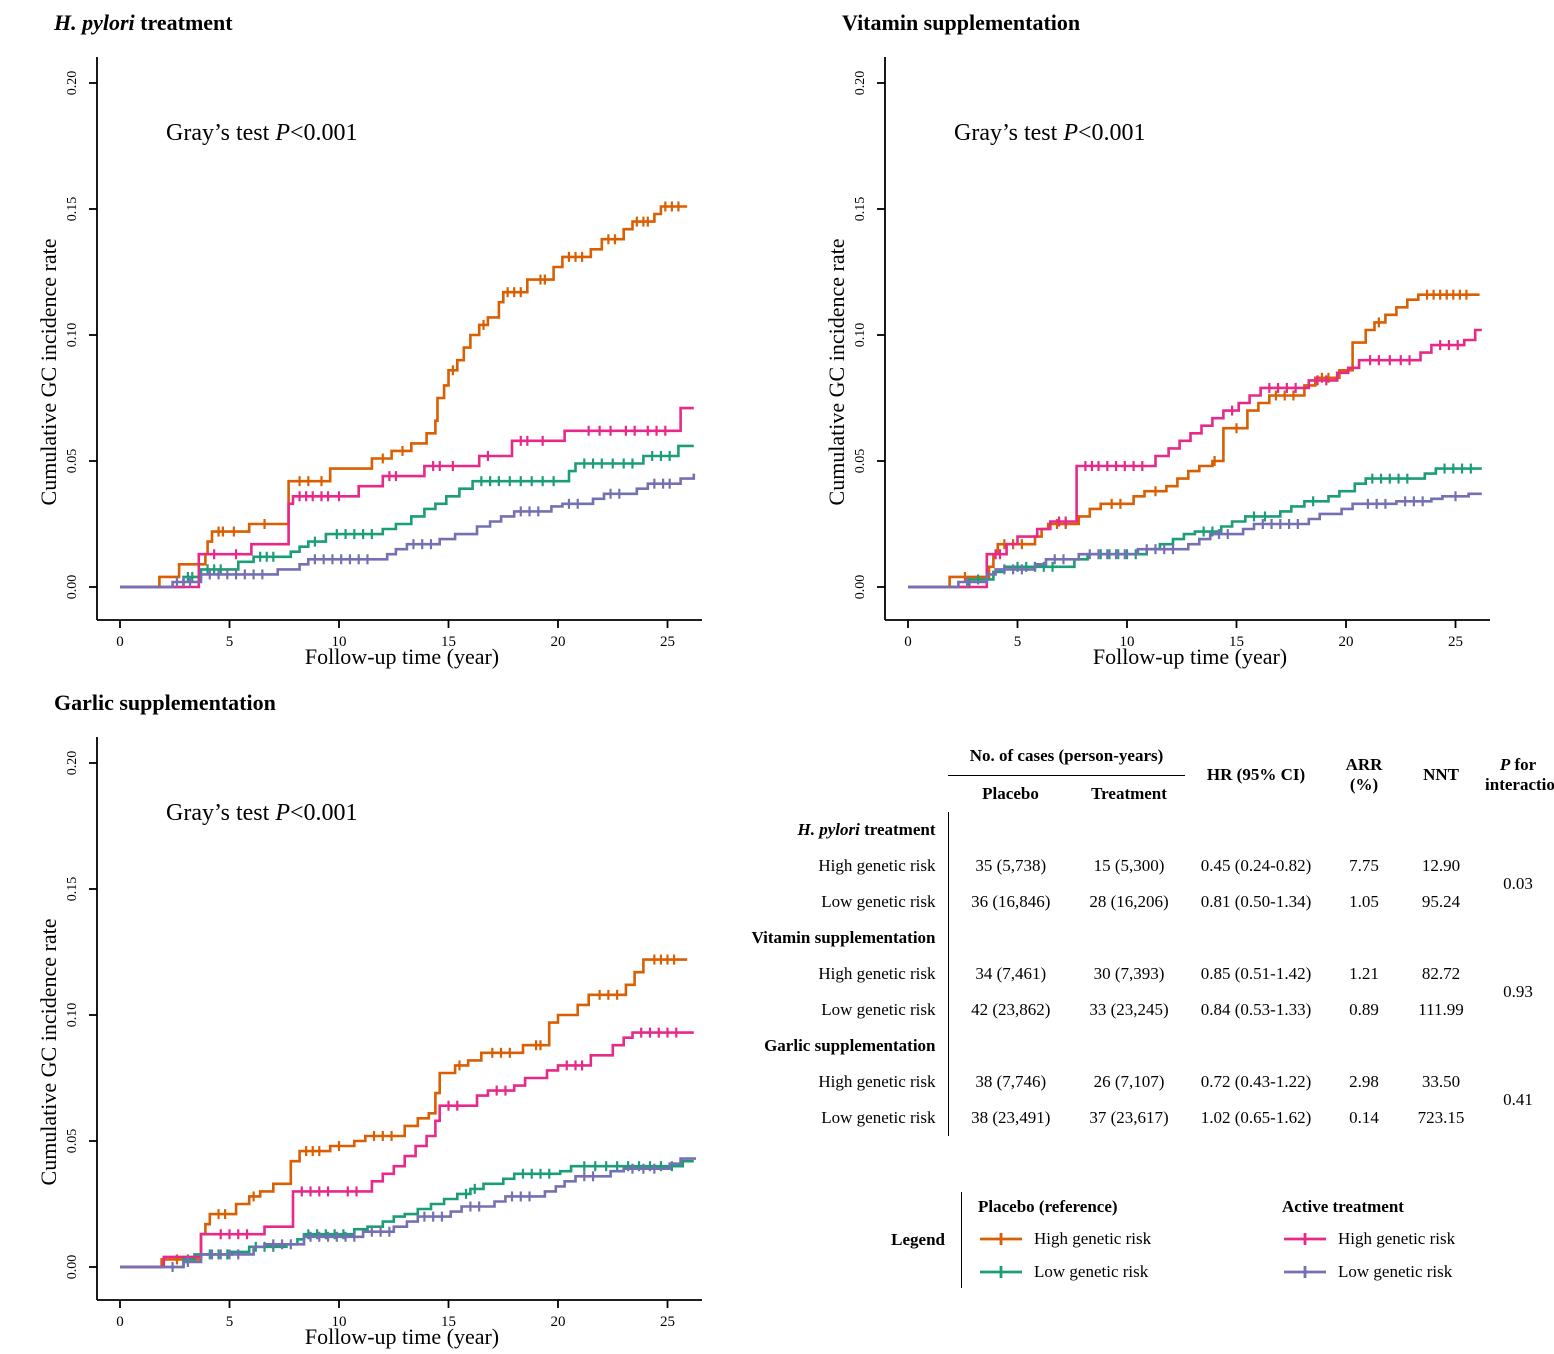 Image resolution: width=1554 pixels, height=1354 pixels. What do you see at coordinates (850, 1045) in the screenshot?
I see `group-label-rest: Garlic supplementation` at bounding box center [850, 1045].